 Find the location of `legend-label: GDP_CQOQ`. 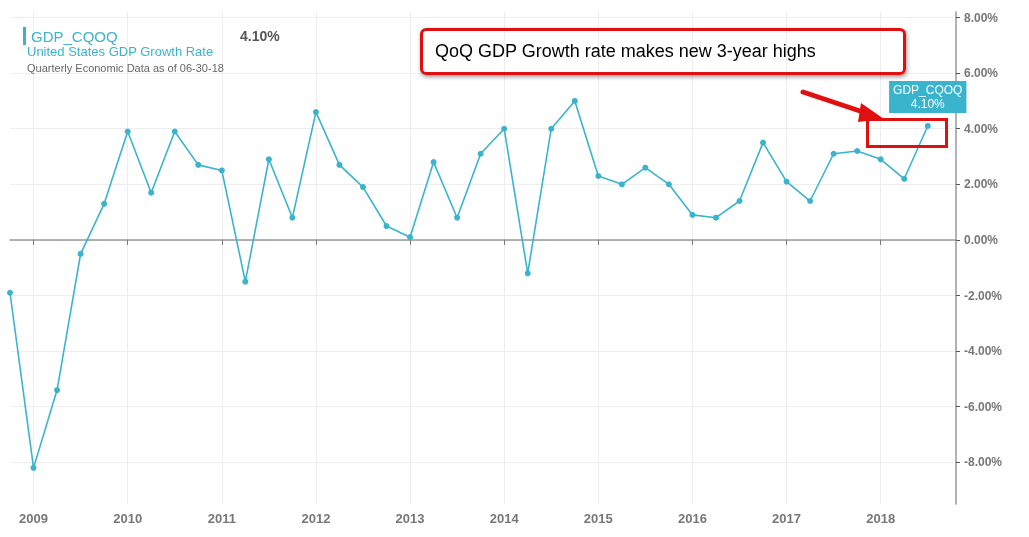

legend-label: GDP_CQOQ is located at coordinates (74, 36).